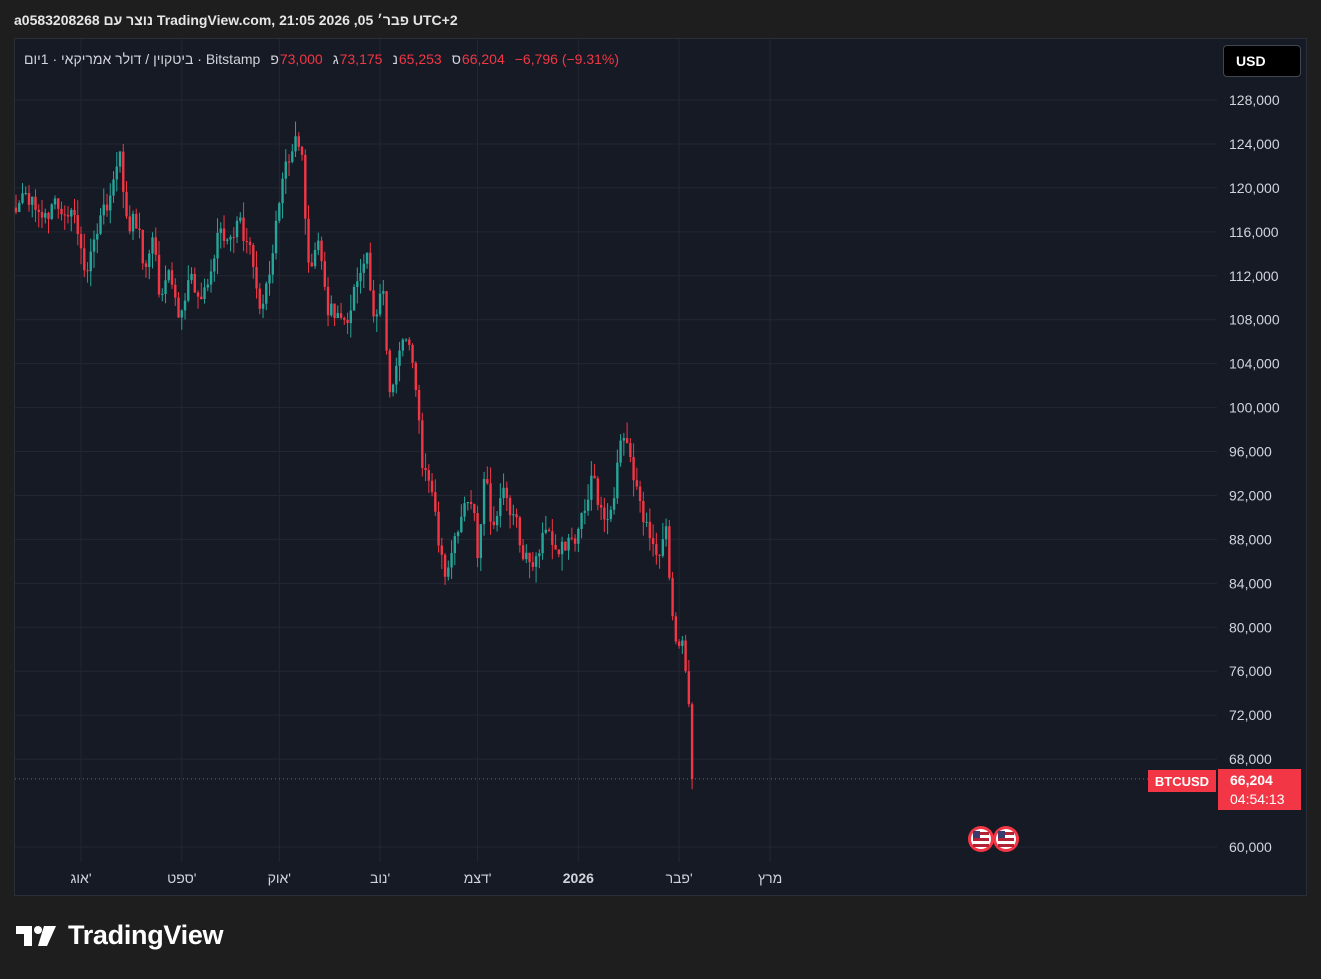  What do you see at coordinates (1250, 539) in the screenshot?
I see `price-tick-label: 88,000` at bounding box center [1250, 539].